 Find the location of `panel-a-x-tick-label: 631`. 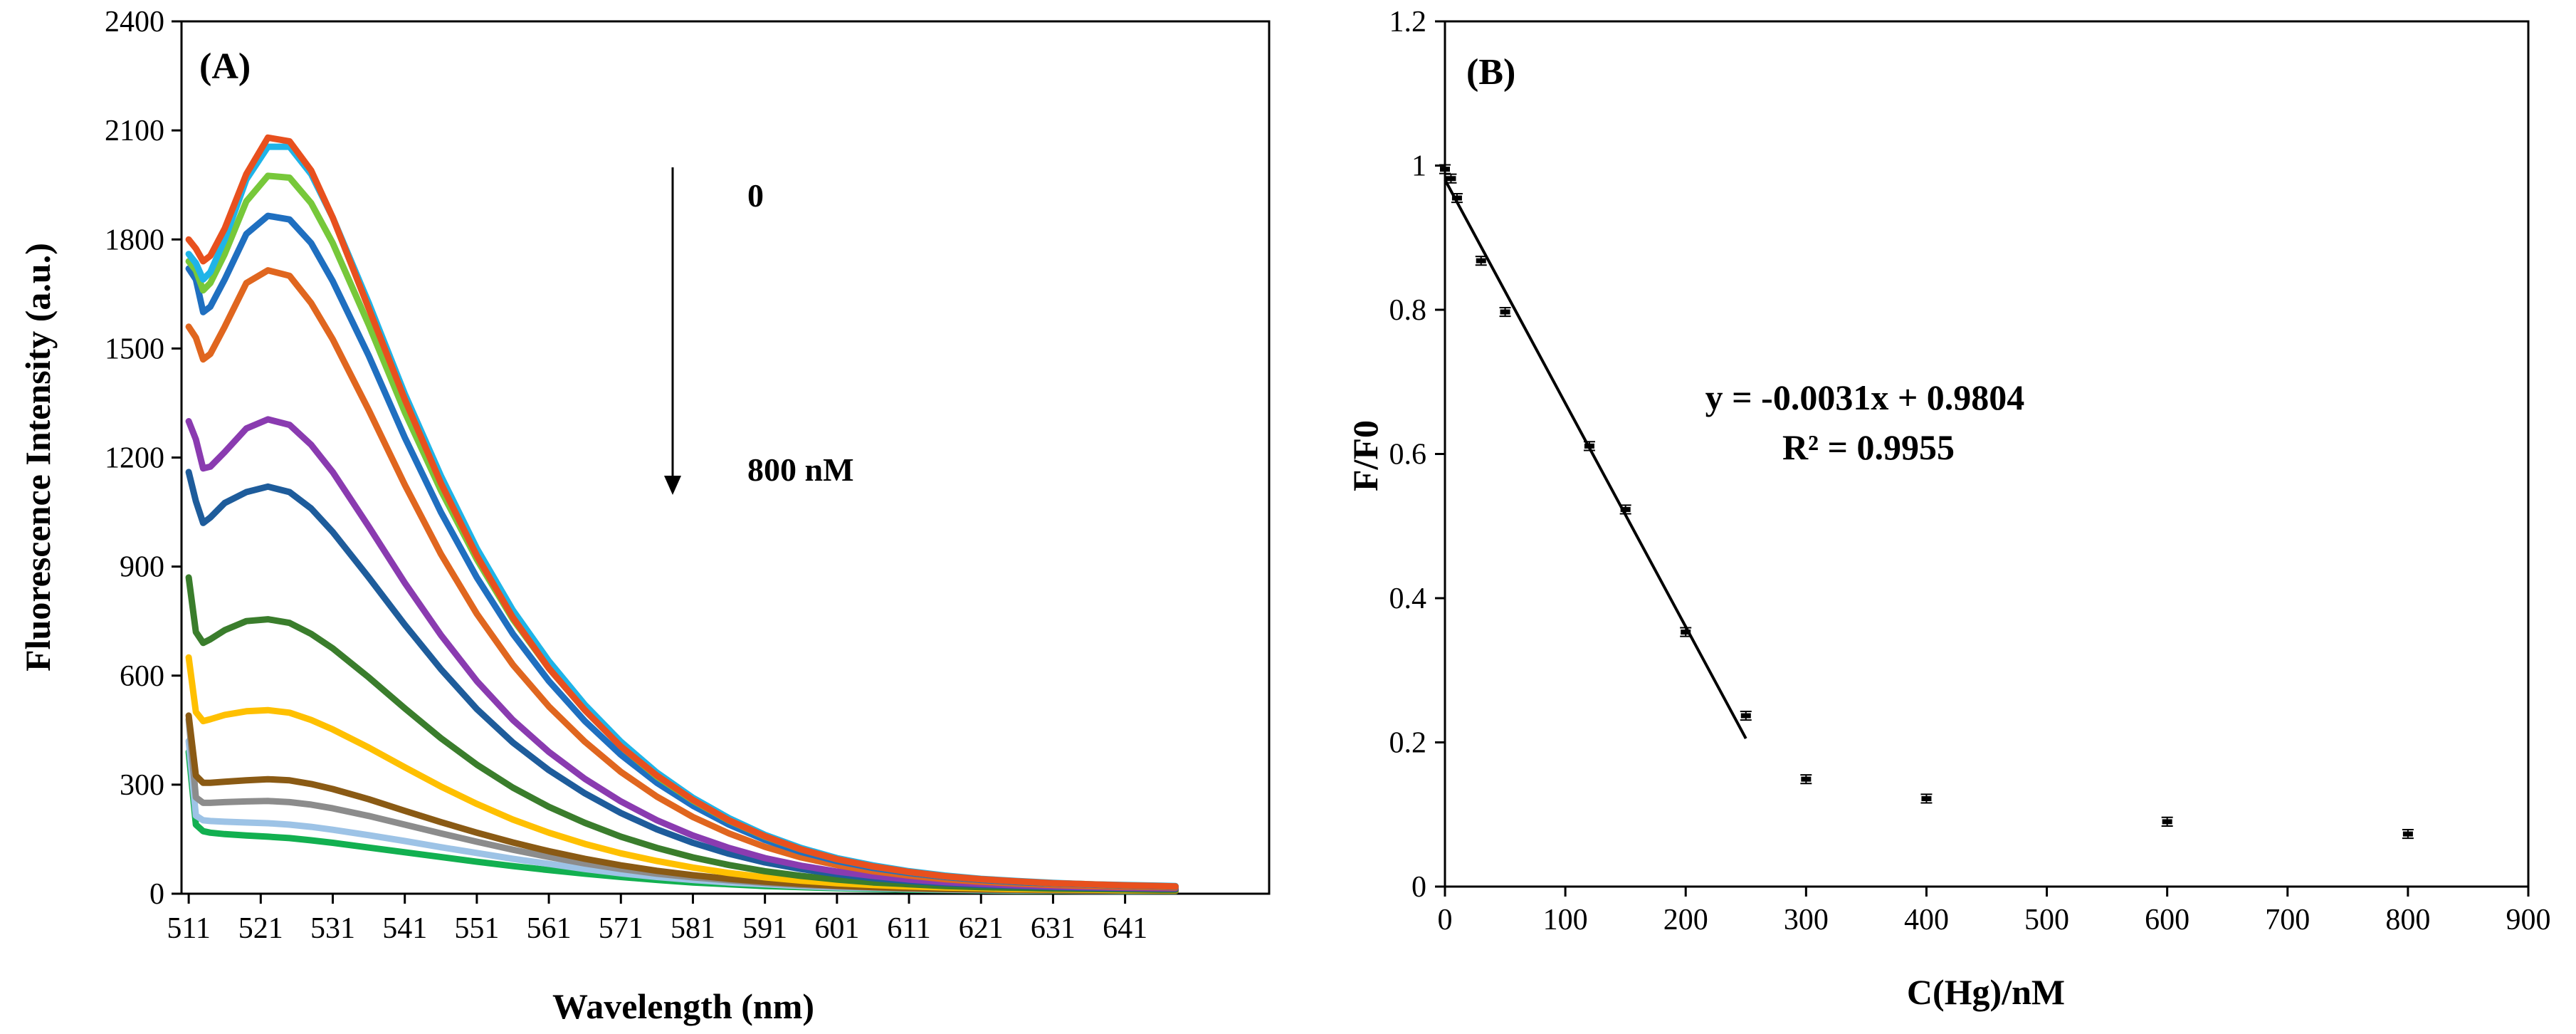

panel-a-x-tick-label: 631 is located at coordinates (1053, 929).